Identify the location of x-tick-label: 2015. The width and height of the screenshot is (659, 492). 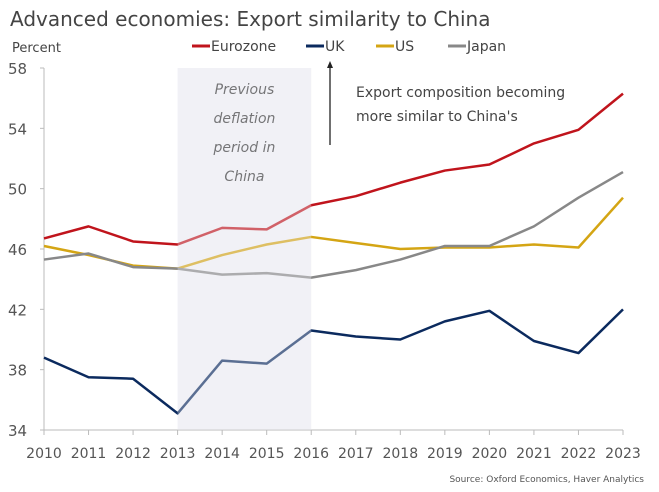
(267, 454).